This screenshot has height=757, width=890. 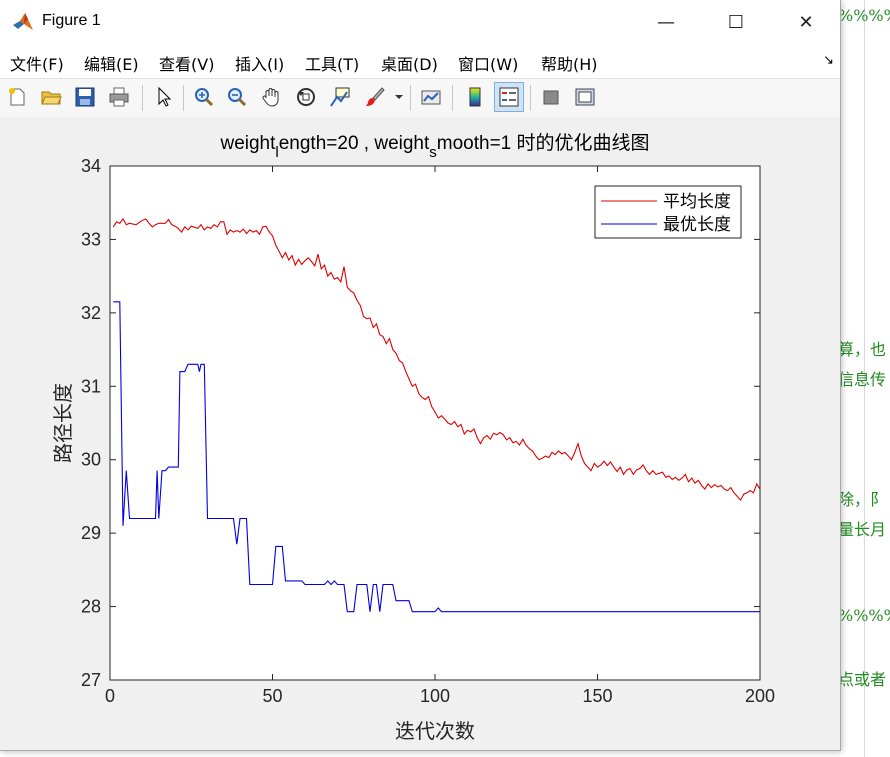 I want to click on legend-icon, so click(x=509, y=97).